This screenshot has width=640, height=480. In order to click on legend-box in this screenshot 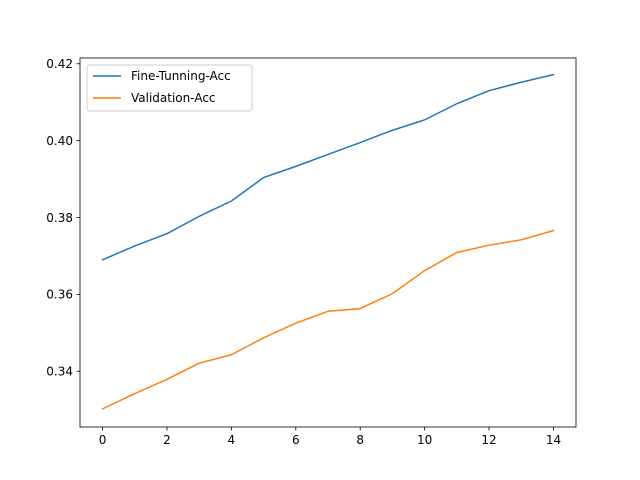, I will do `click(169, 88)`.